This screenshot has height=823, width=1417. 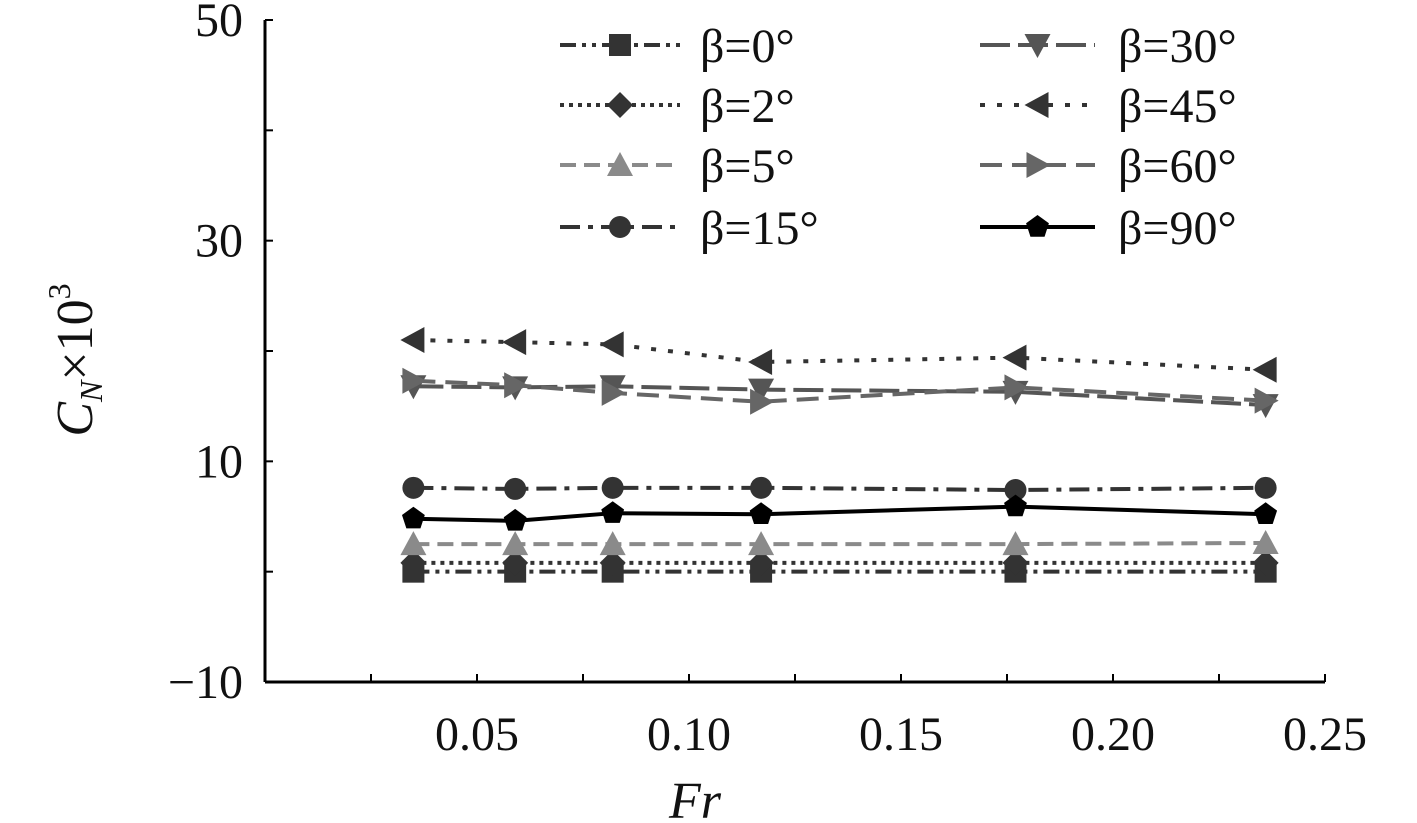 I want to click on legend-item: β=2°, so click(x=677, y=106).